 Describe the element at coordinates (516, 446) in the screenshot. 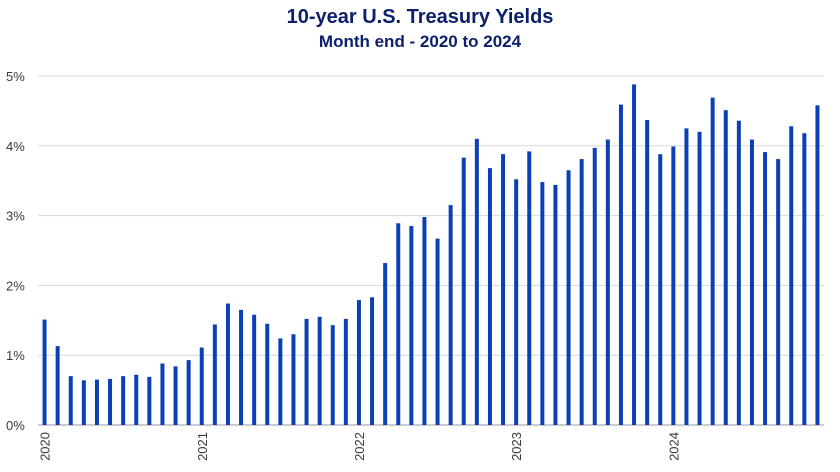

I see `x-tick-label: 2023` at that location.